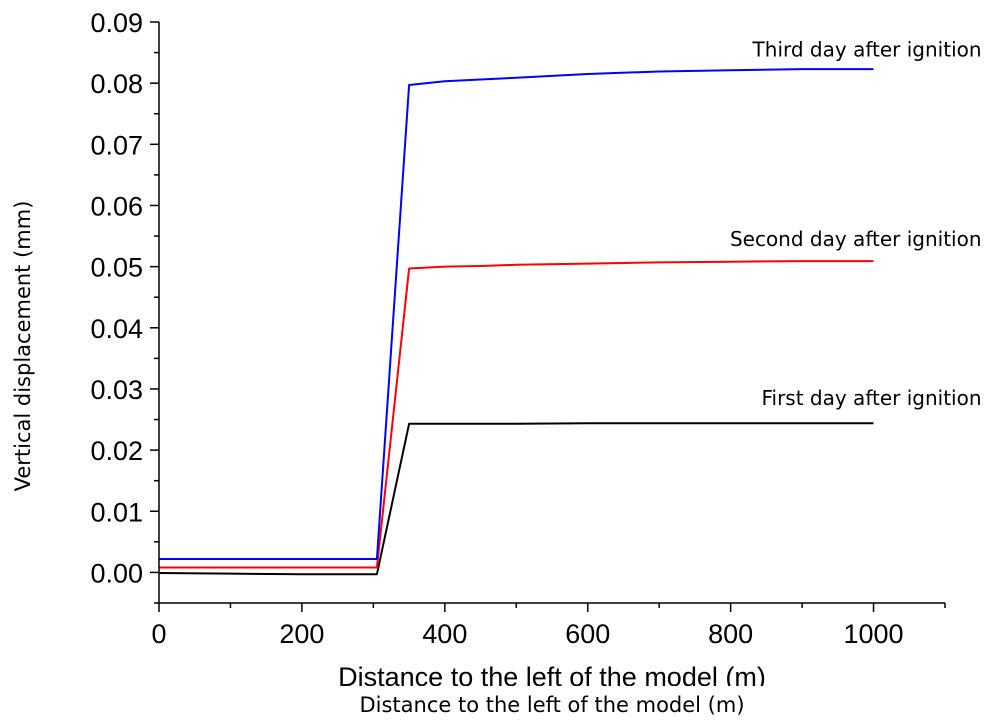 Image resolution: width=987 pixels, height=722 pixels. Describe the element at coordinates (116, 145) in the screenshot. I see `y-tick-label: 0.07` at that location.